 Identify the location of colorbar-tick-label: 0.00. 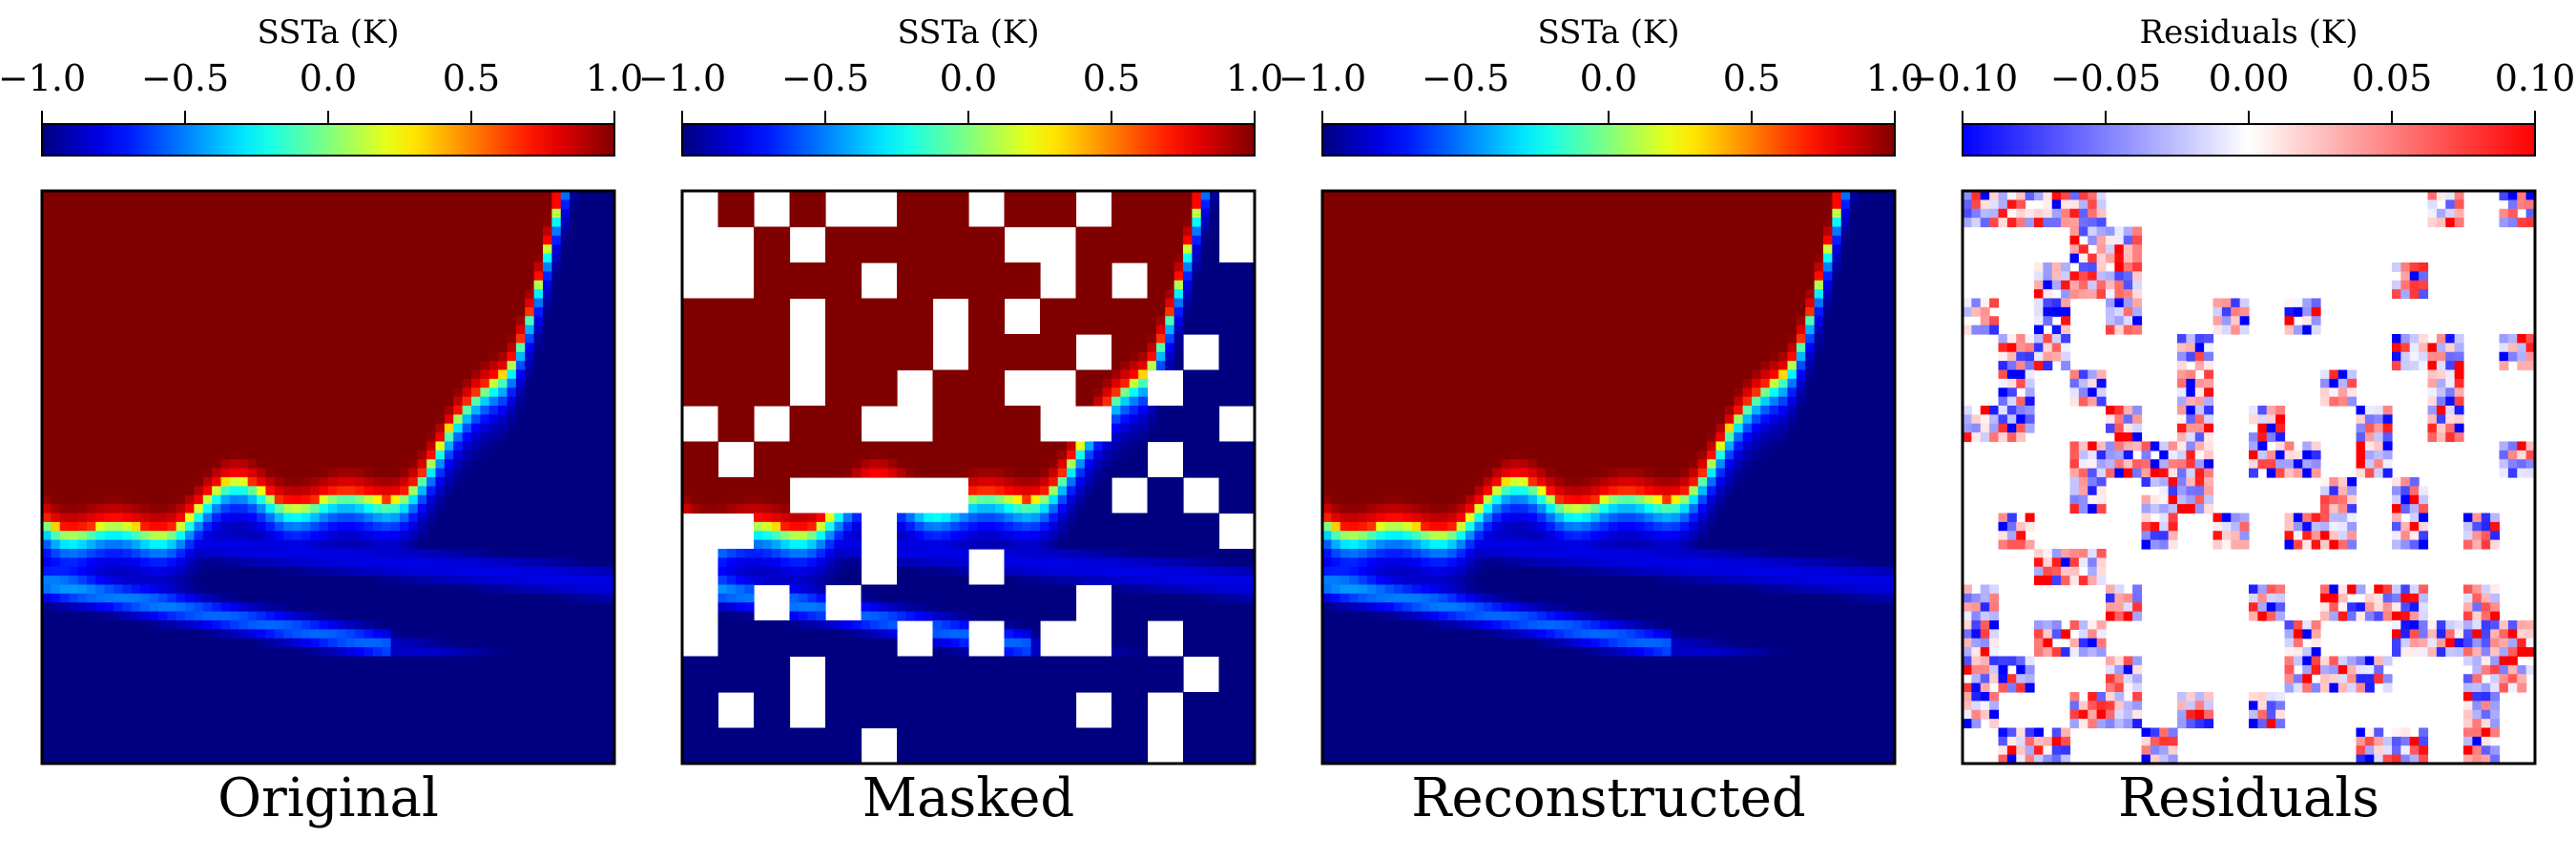
(2249, 78).